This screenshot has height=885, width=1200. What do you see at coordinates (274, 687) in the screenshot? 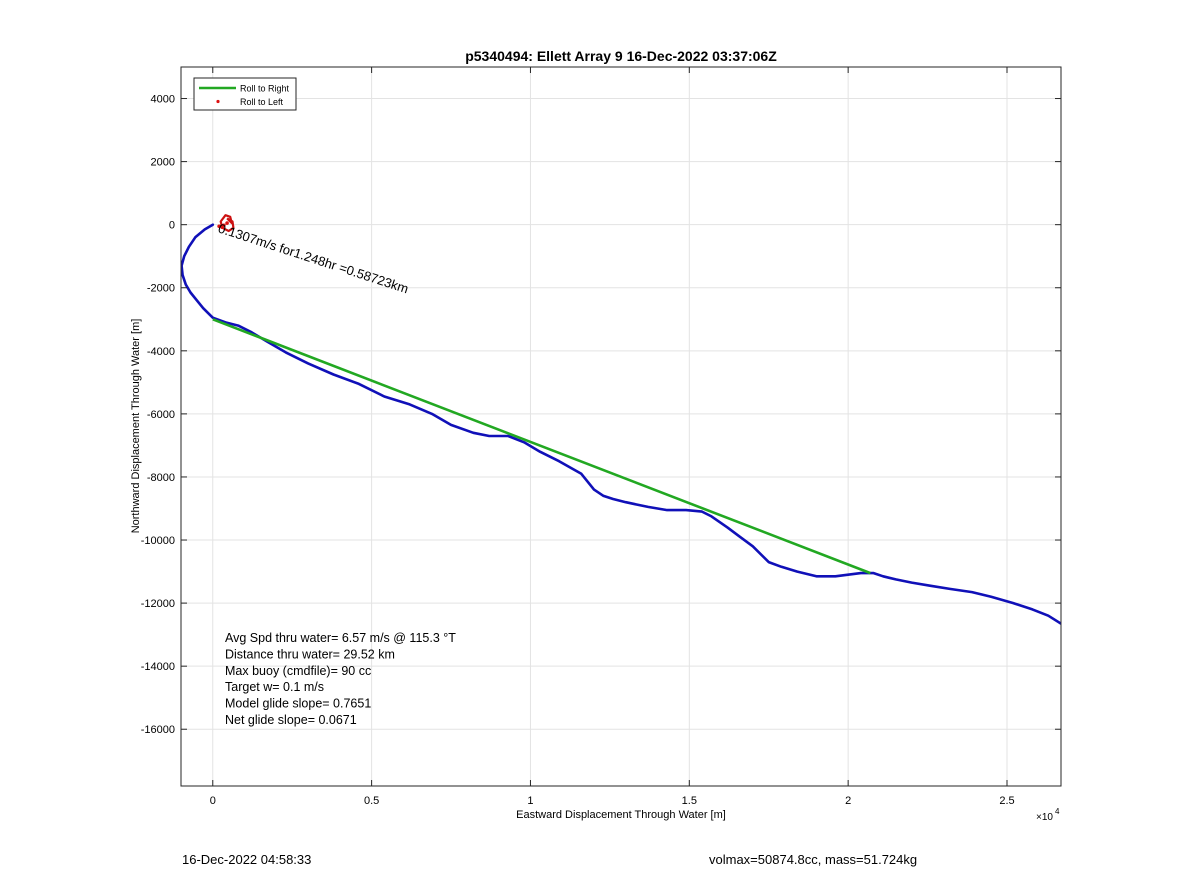
I see `stats-line: Target w= 0.1 m/s` at bounding box center [274, 687].